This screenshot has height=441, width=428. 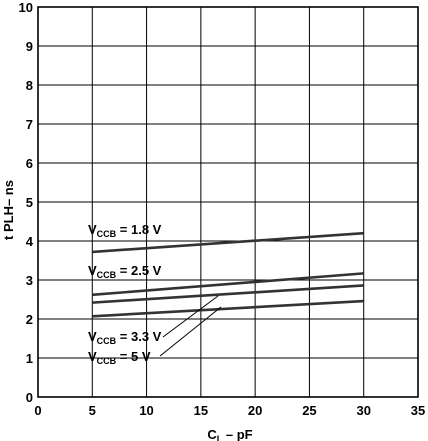 I want to click on x-tick-label-4: 20, so click(x=255, y=410).